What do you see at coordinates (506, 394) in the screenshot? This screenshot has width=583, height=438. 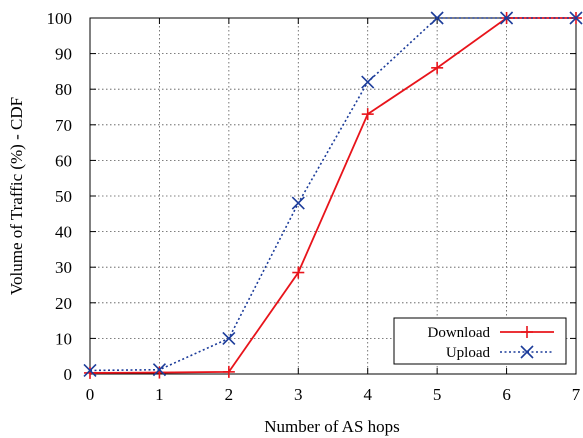 I see `x-tick-label: 6` at bounding box center [506, 394].